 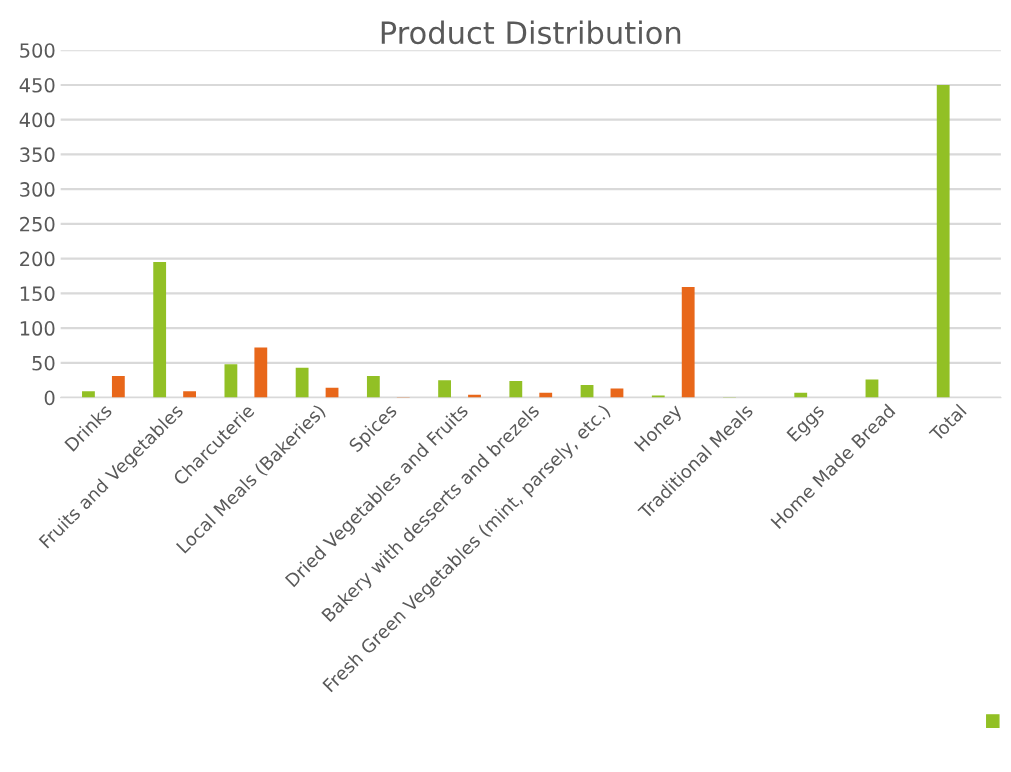 What do you see at coordinates (37, 294) in the screenshot?
I see `y-tick-label: 150` at bounding box center [37, 294].